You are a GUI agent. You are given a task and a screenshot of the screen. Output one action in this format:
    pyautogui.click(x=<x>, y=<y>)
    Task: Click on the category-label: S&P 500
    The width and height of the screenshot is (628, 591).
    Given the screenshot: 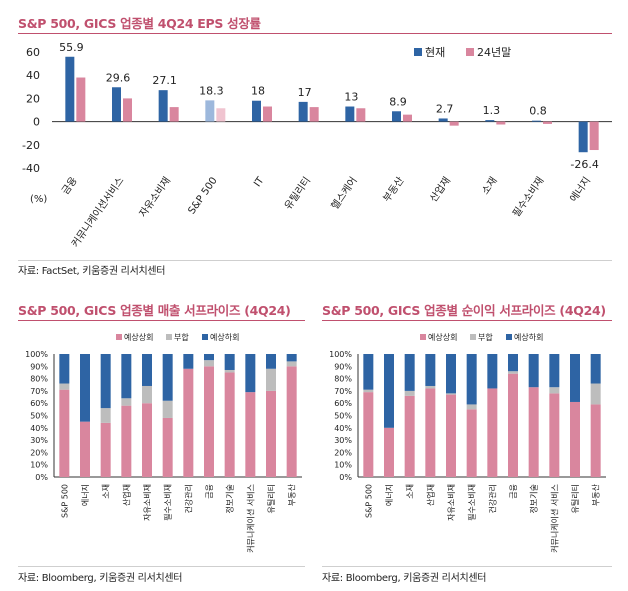 What is the action you would take?
    pyautogui.click(x=202, y=195)
    